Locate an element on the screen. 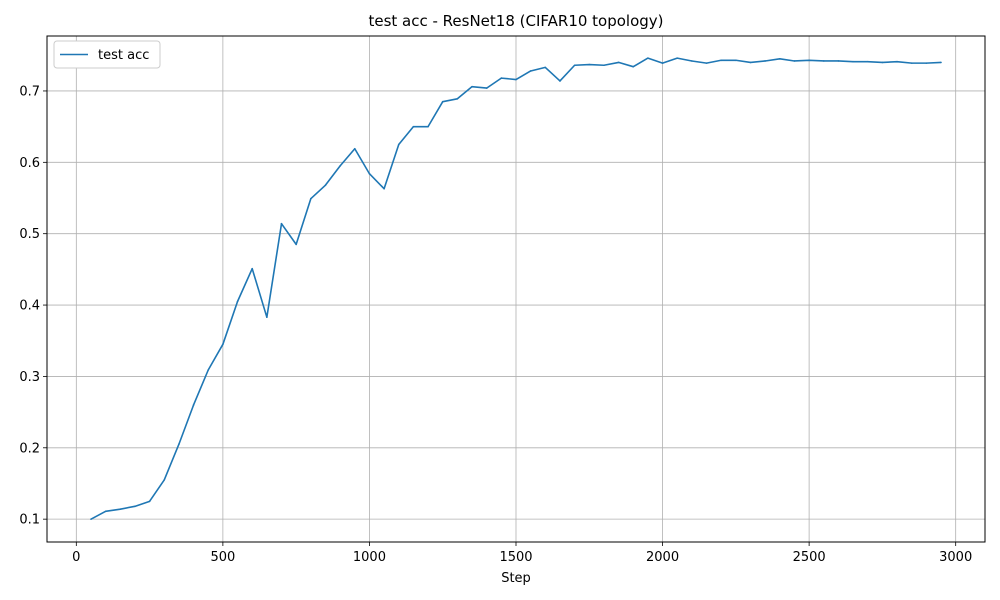  y-tick-label: 0.6 is located at coordinates (29, 163).